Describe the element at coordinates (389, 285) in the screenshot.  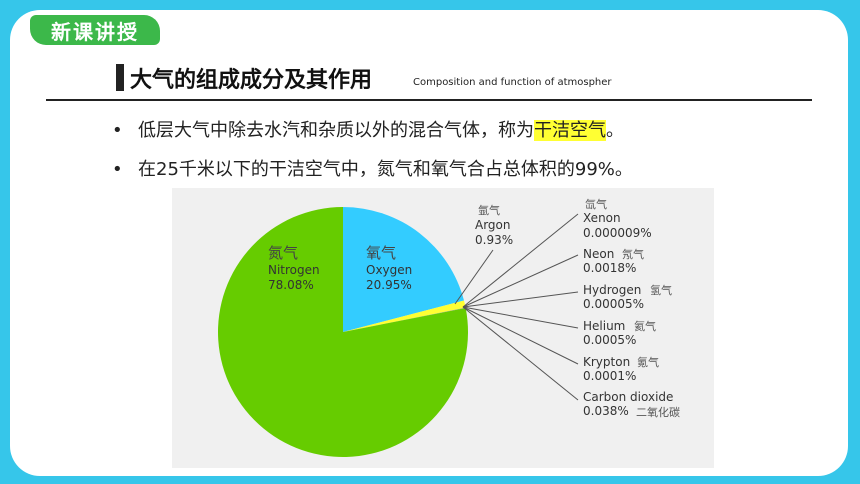
I see `oxygen-value-label: 20.95%` at that location.